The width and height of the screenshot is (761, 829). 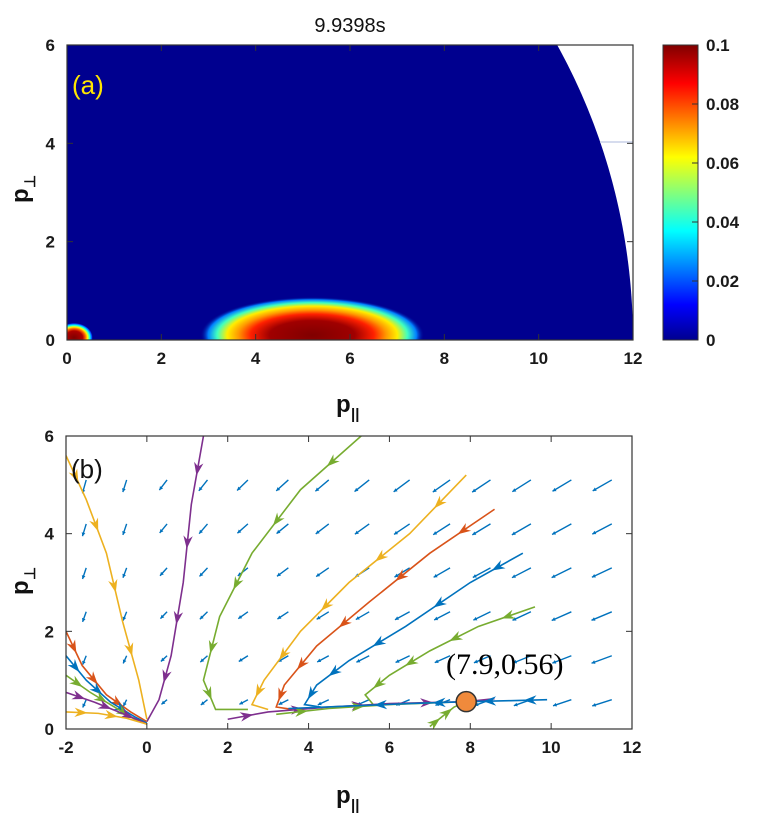 What do you see at coordinates (349, 26) in the screenshot?
I see `panel-a-title: 9.9398s` at bounding box center [349, 26].